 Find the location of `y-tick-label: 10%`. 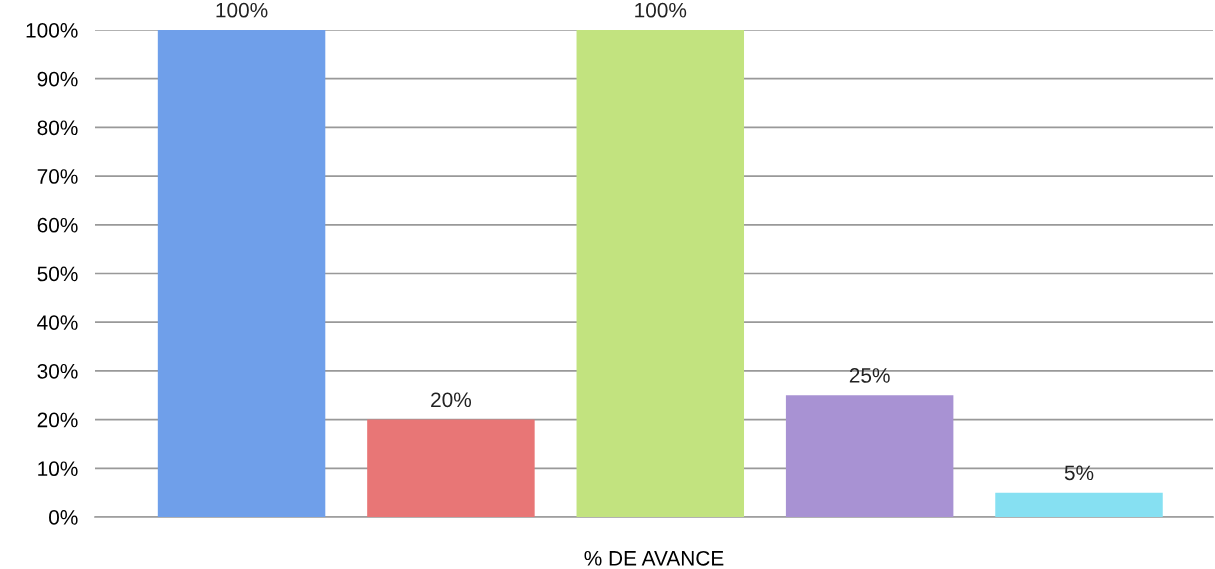

y-tick-label: 10% is located at coordinates (58, 469).